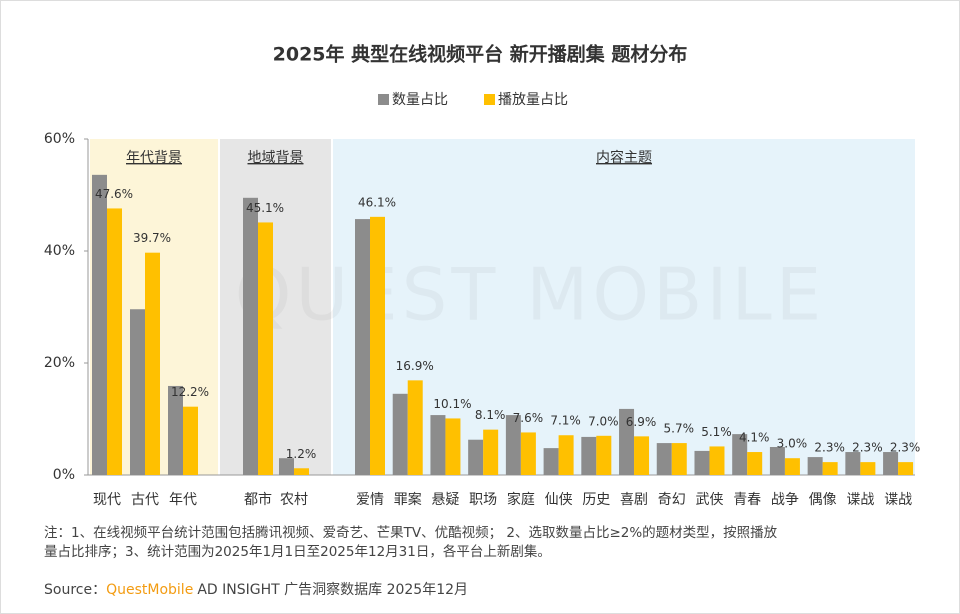  Describe the element at coordinates (747, 500) in the screenshot. I see `x-tick-label: 青春` at that location.